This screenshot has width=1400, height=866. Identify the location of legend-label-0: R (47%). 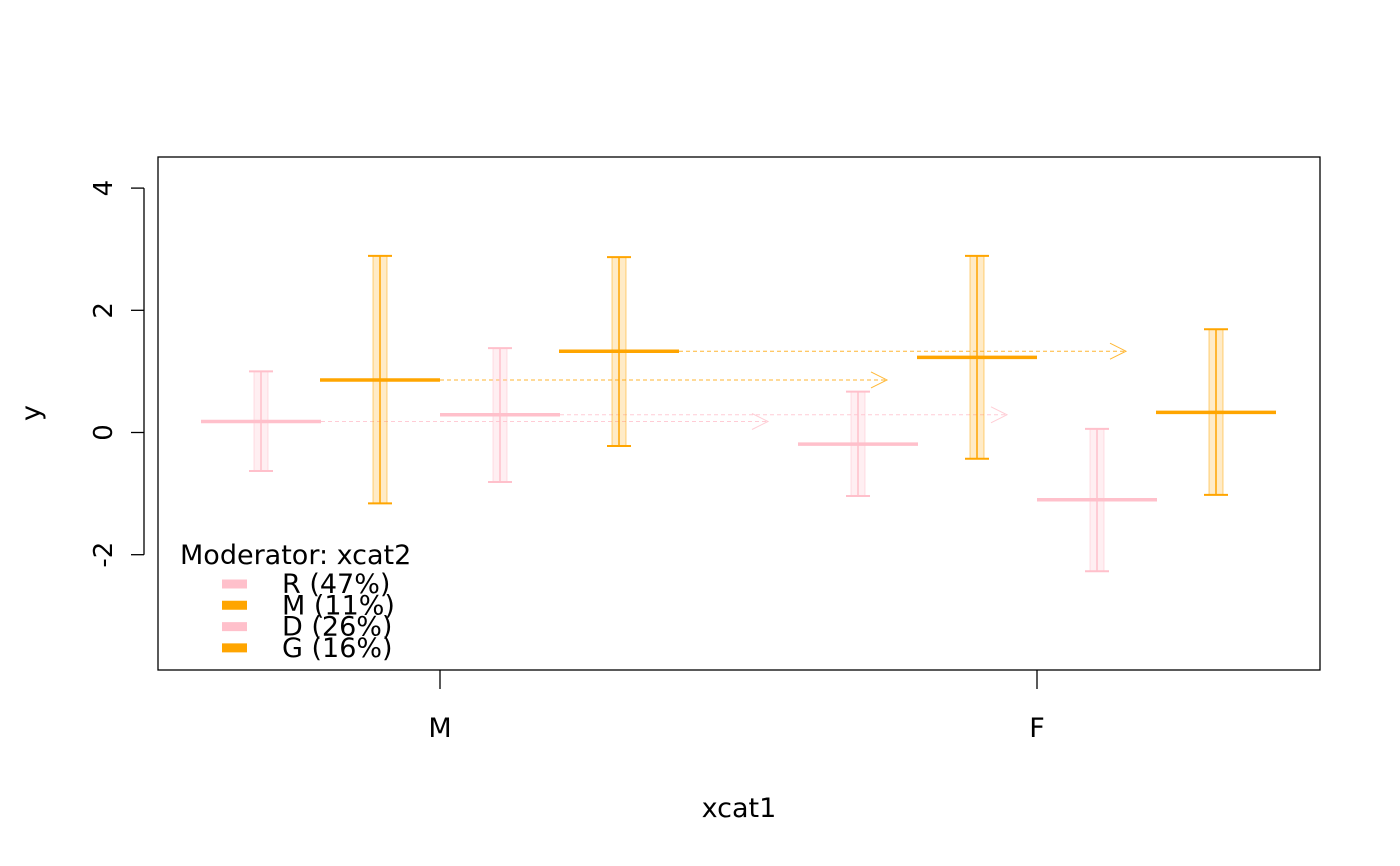
(336, 584).